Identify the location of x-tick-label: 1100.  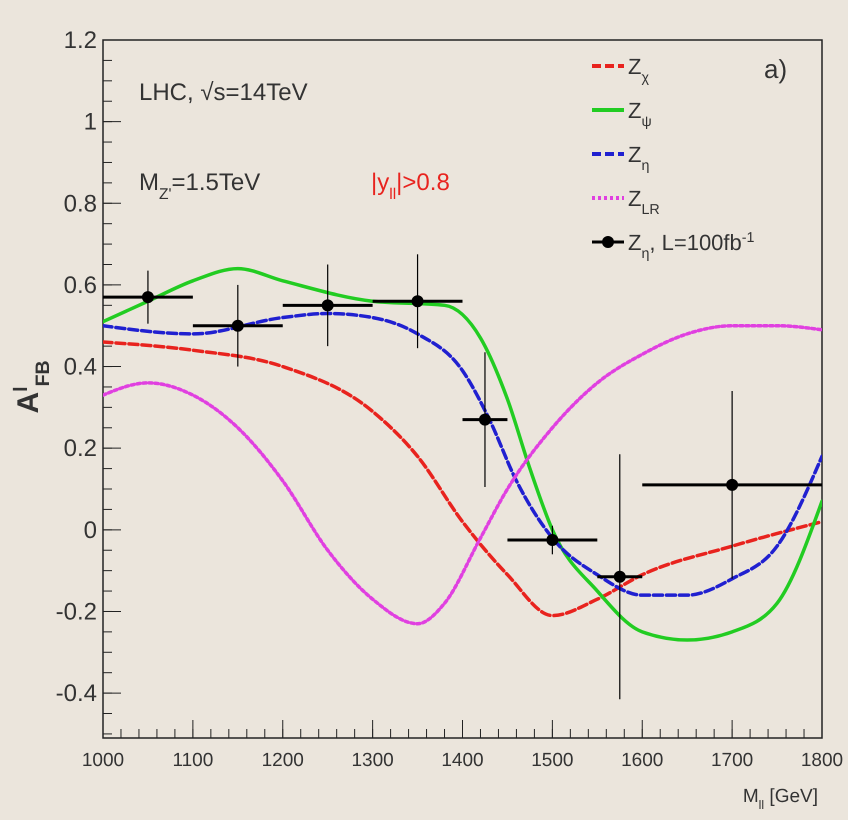
(193, 760).